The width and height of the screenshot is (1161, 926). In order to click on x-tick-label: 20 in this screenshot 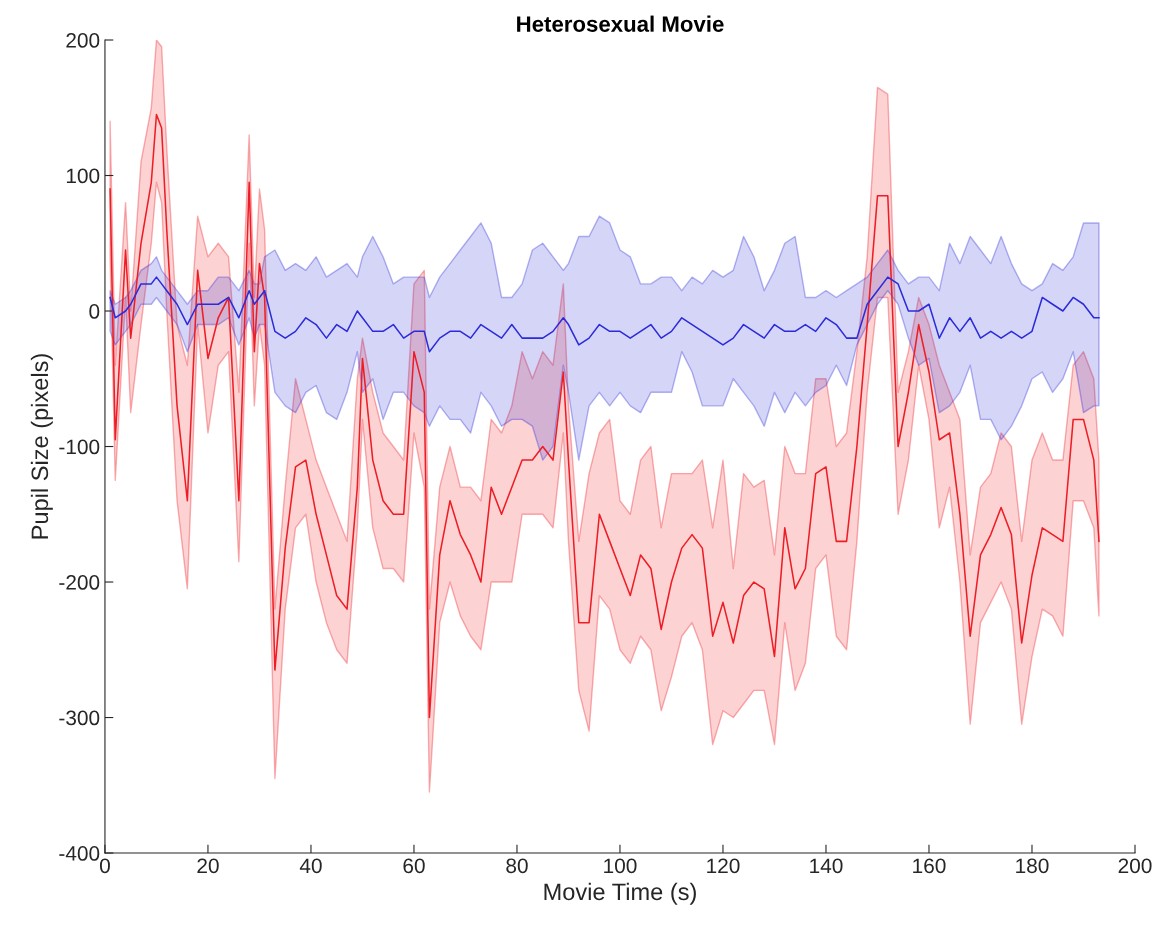, I will do `click(208, 866)`.